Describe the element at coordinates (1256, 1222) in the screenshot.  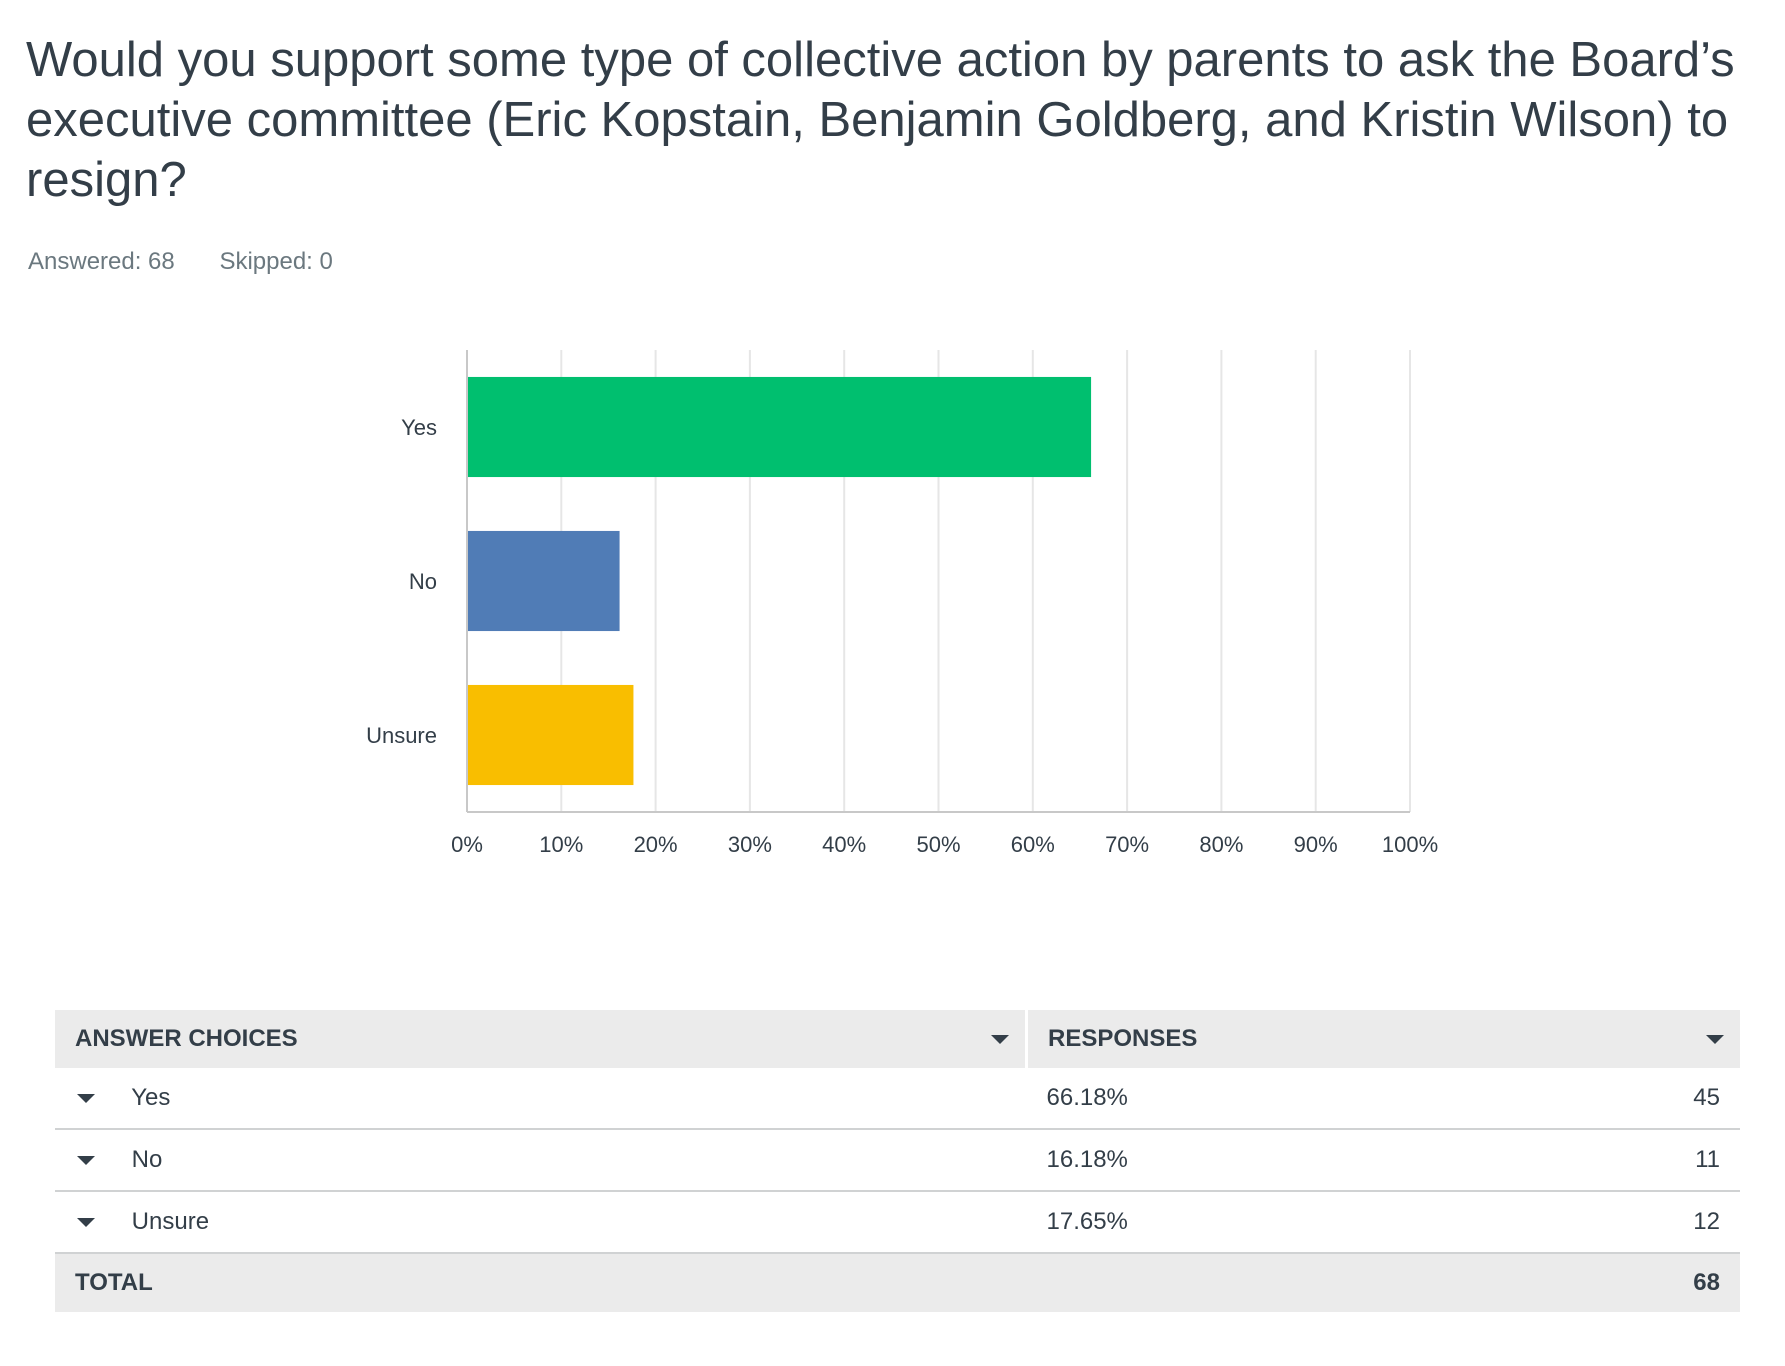
I see `percent-cell: 17.65%` at that location.